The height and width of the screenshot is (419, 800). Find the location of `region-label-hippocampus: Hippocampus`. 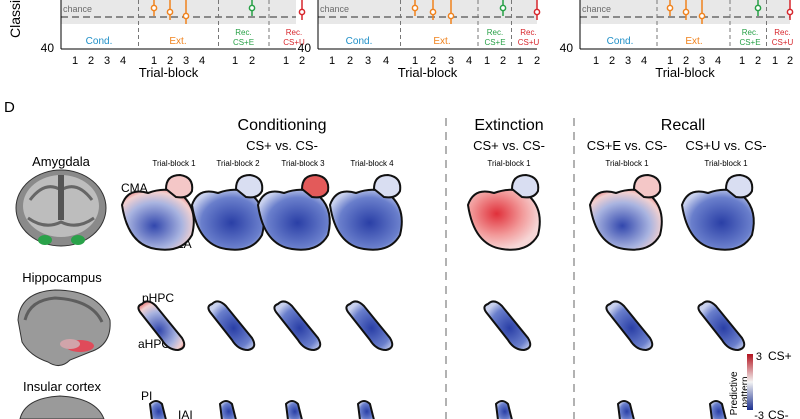

region-label-hippocampus: Hippocampus is located at coordinates (62, 277).